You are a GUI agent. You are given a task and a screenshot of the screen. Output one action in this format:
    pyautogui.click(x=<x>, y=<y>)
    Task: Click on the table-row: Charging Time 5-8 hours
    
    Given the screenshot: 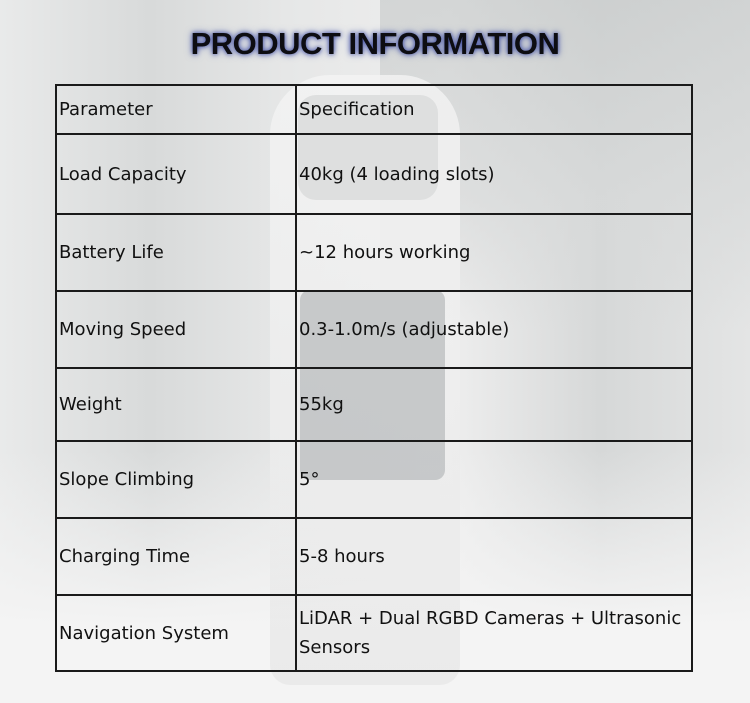 What is the action you would take?
    pyautogui.click(x=374, y=556)
    